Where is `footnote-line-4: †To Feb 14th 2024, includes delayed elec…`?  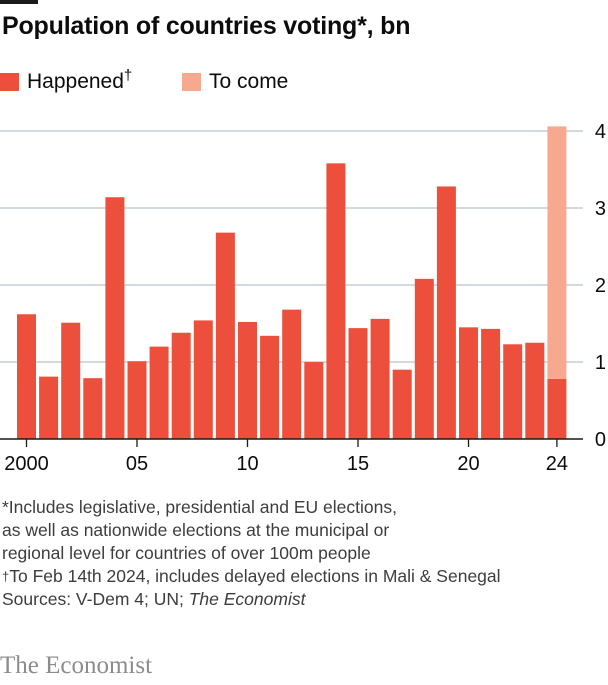 footnote-line-4: †To Feb 14th 2024, includes delayed elec… is located at coordinates (302, 576).